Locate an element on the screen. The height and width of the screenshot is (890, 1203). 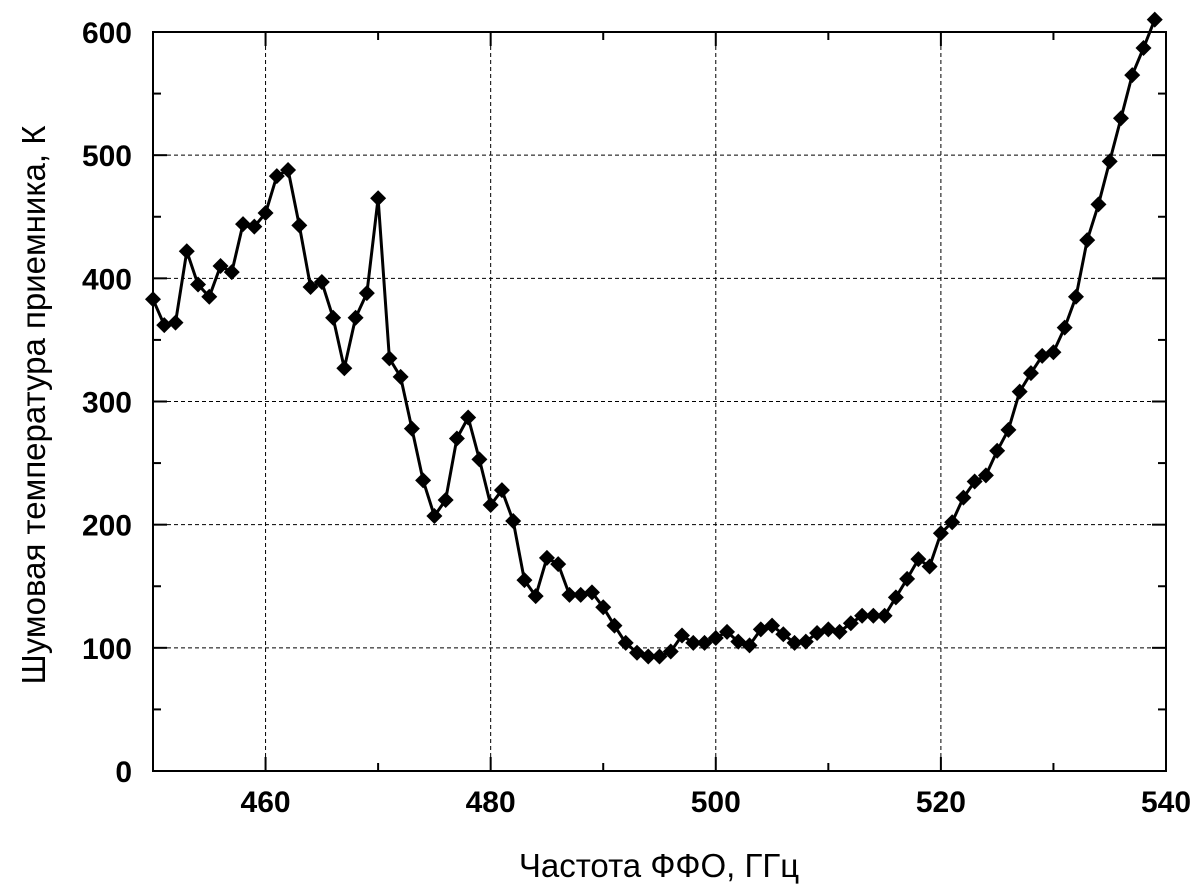
y-tick-labels: 0 100 200 300 400 500 600 is located at coordinates (107, 403).